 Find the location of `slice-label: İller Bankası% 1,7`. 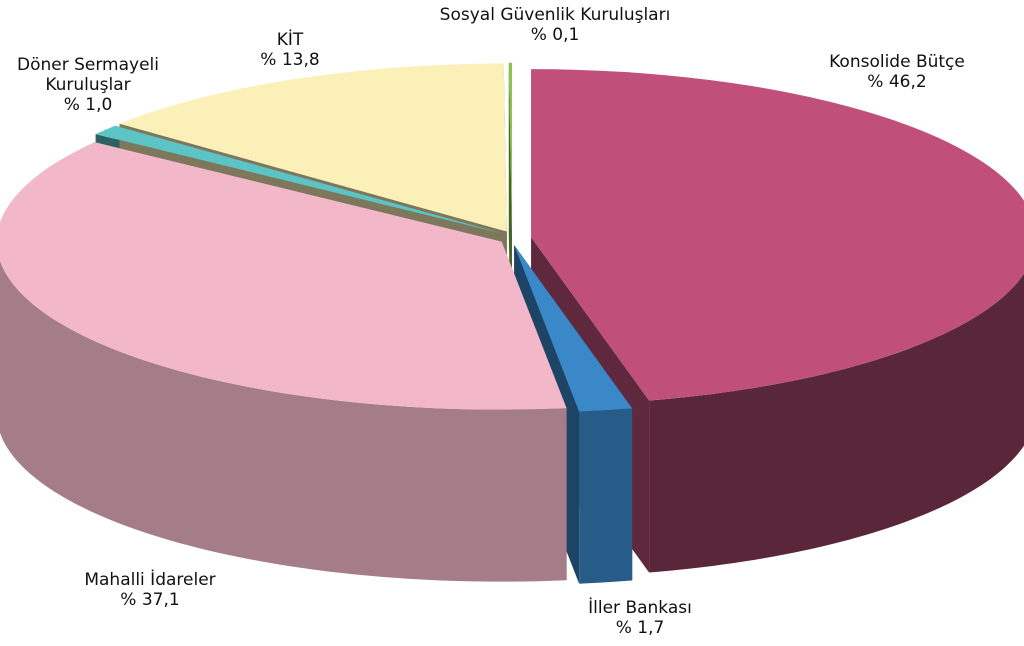

slice-label: İller Bankası% 1,7 is located at coordinates (640, 618).